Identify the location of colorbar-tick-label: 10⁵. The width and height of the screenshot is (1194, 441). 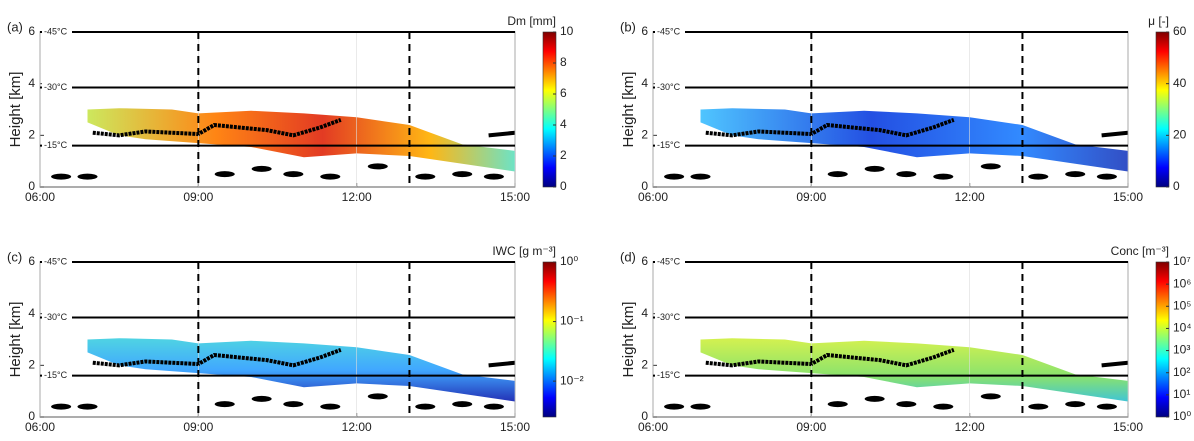
(1182, 305).